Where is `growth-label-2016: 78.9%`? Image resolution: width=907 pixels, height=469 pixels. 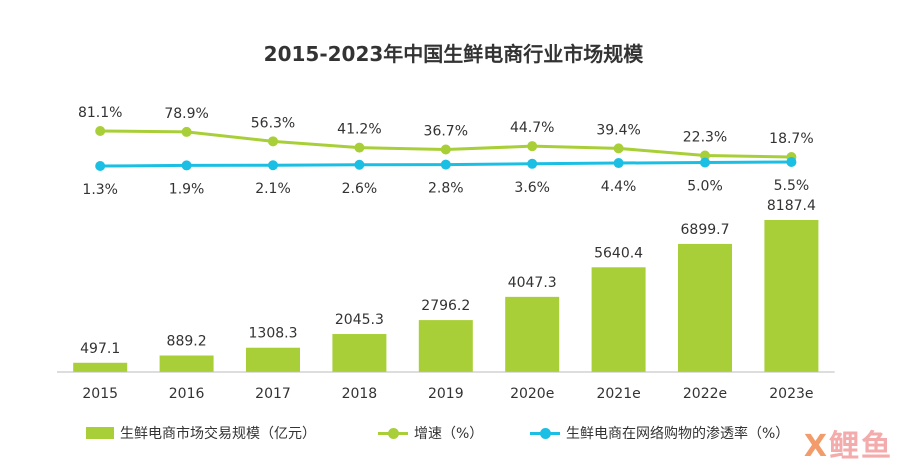
growth-label-2016: 78.9% is located at coordinates (186, 114).